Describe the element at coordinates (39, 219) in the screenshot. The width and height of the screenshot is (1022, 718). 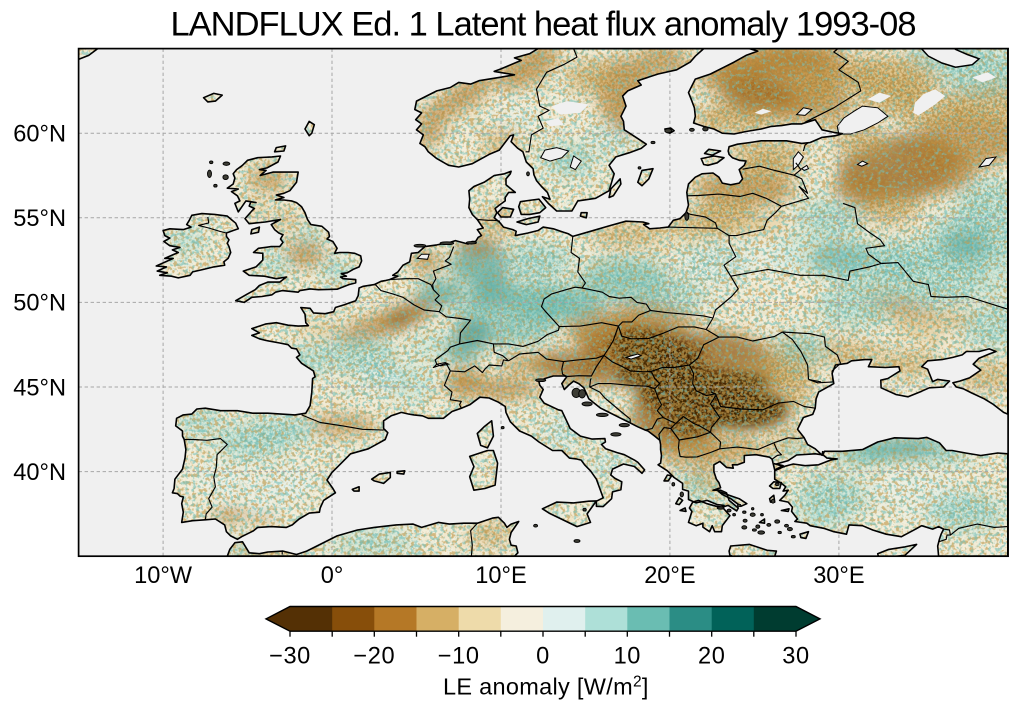
I see `svg-text: 55°N` at that location.